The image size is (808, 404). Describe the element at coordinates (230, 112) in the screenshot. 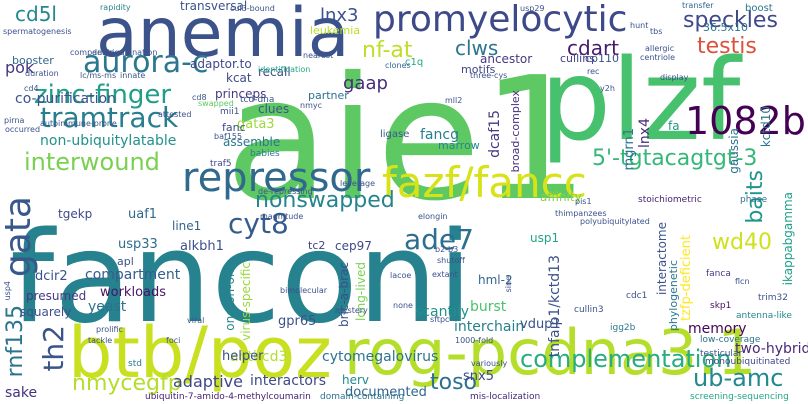

I see `word: mii1` at that location.